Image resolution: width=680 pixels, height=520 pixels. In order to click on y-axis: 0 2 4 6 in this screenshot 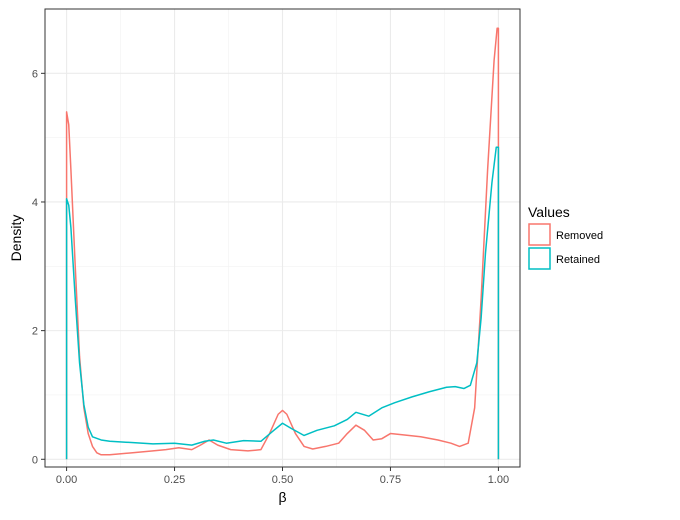, I will do `click(38, 267)`.